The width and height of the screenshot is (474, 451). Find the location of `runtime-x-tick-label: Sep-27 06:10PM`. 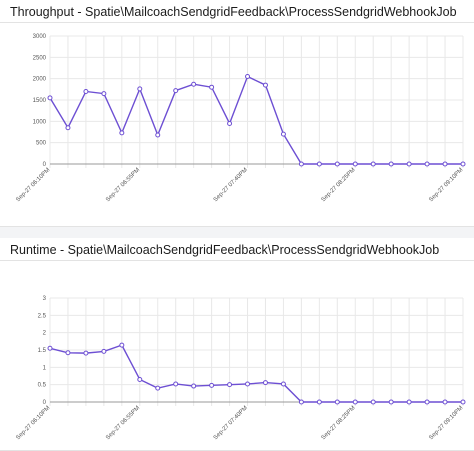

runtime-x-tick-label: Sep-27 06:10PM is located at coordinates (33, 423).